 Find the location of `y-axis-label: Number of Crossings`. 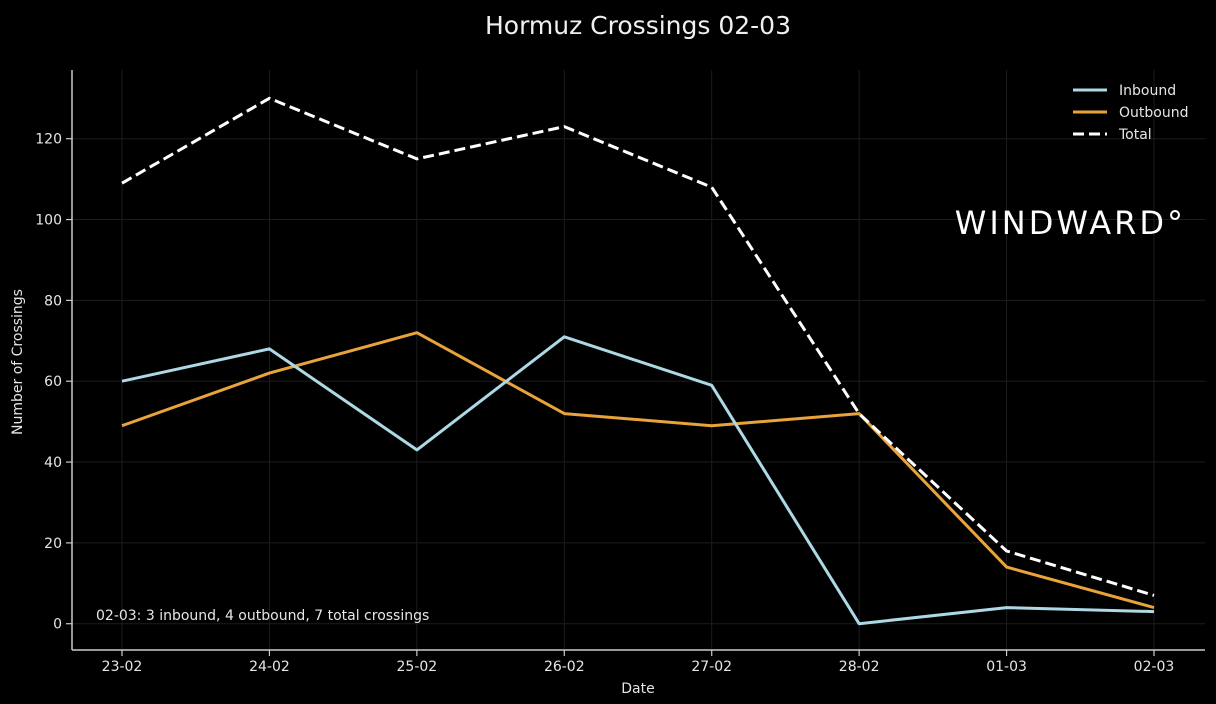

y-axis-label: Number of Crossings is located at coordinates (18, 362).